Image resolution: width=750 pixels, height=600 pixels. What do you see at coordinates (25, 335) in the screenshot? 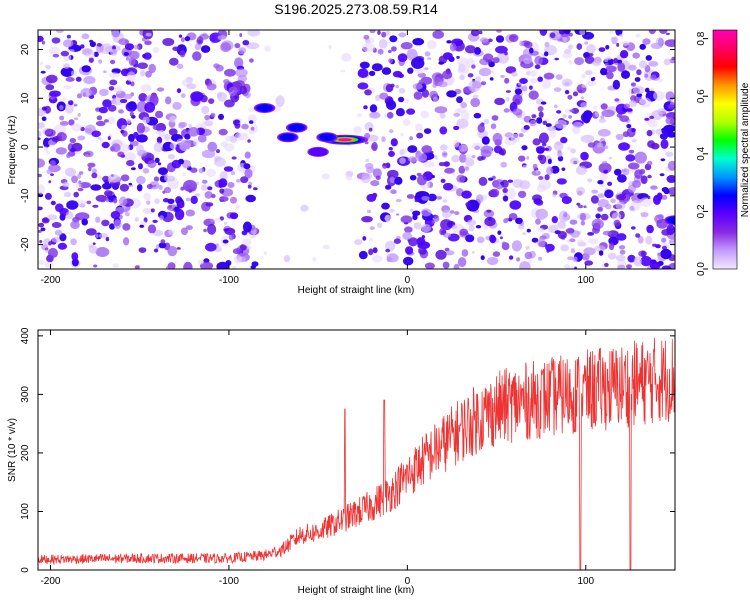
I see `snr-y-tick-label: 400` at bounding box center [25, 335].